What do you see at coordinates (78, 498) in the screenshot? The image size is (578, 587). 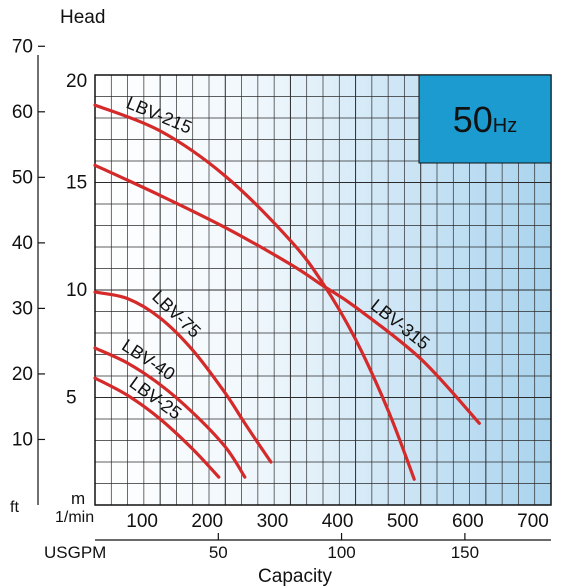 I see `unit-m: m` at bounding box center [78, 498].